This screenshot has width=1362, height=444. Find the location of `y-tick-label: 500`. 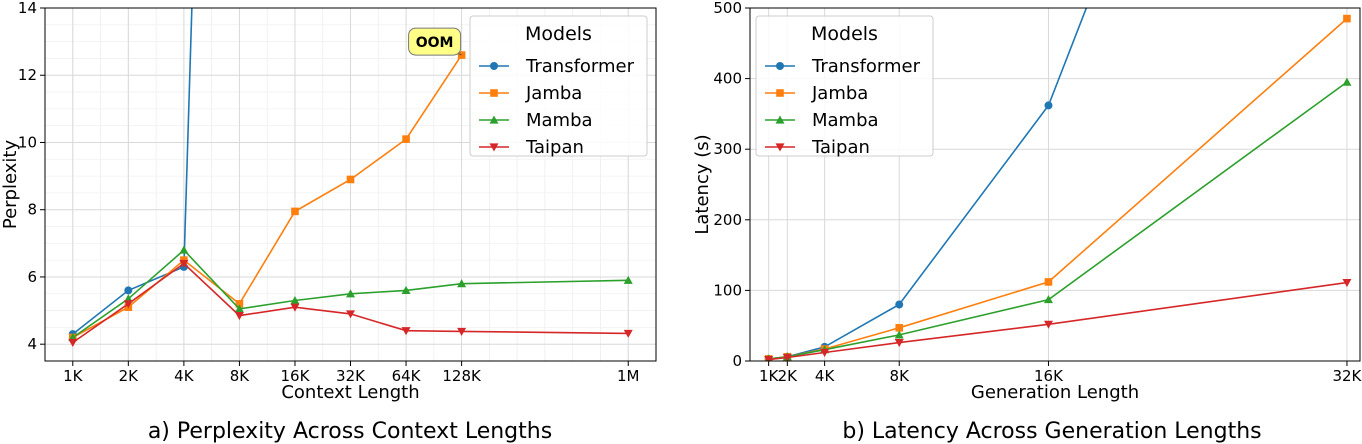

y-tick-label: 500 is located at coordinates (727, 8).